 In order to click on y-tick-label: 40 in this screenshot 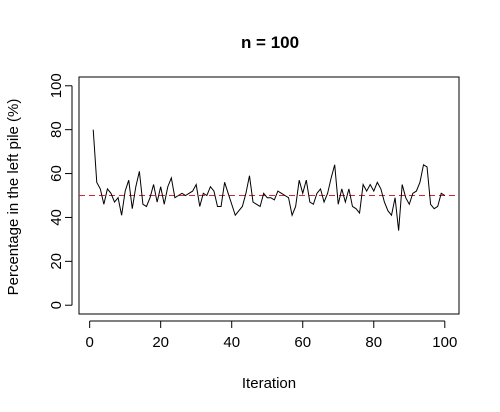, I will do `click(56, 217)`.